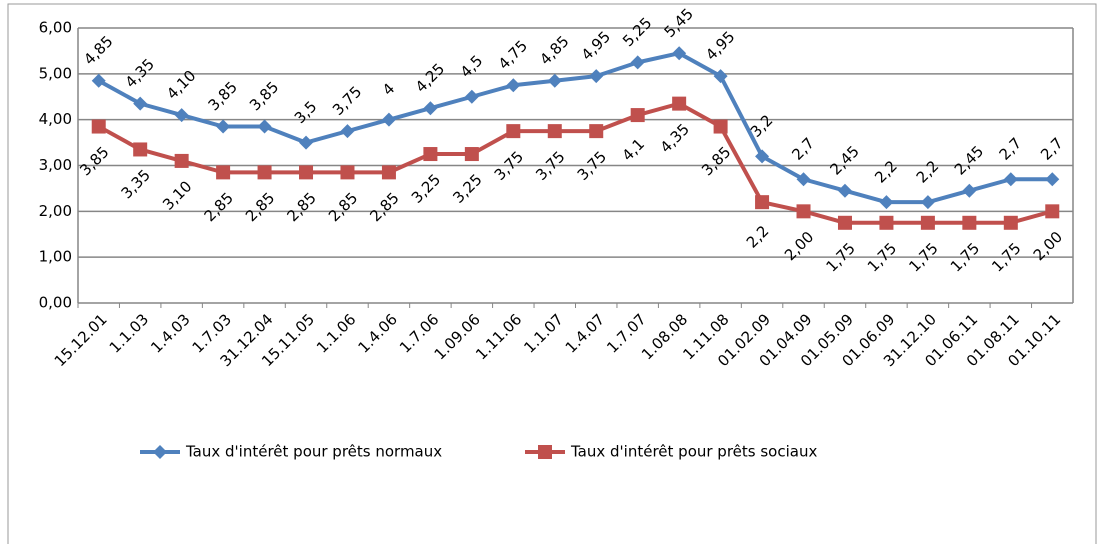 The height and width of the screenshot is (544, 1101). I want to click on y-tick-label: 4,00, so click(55, 119).